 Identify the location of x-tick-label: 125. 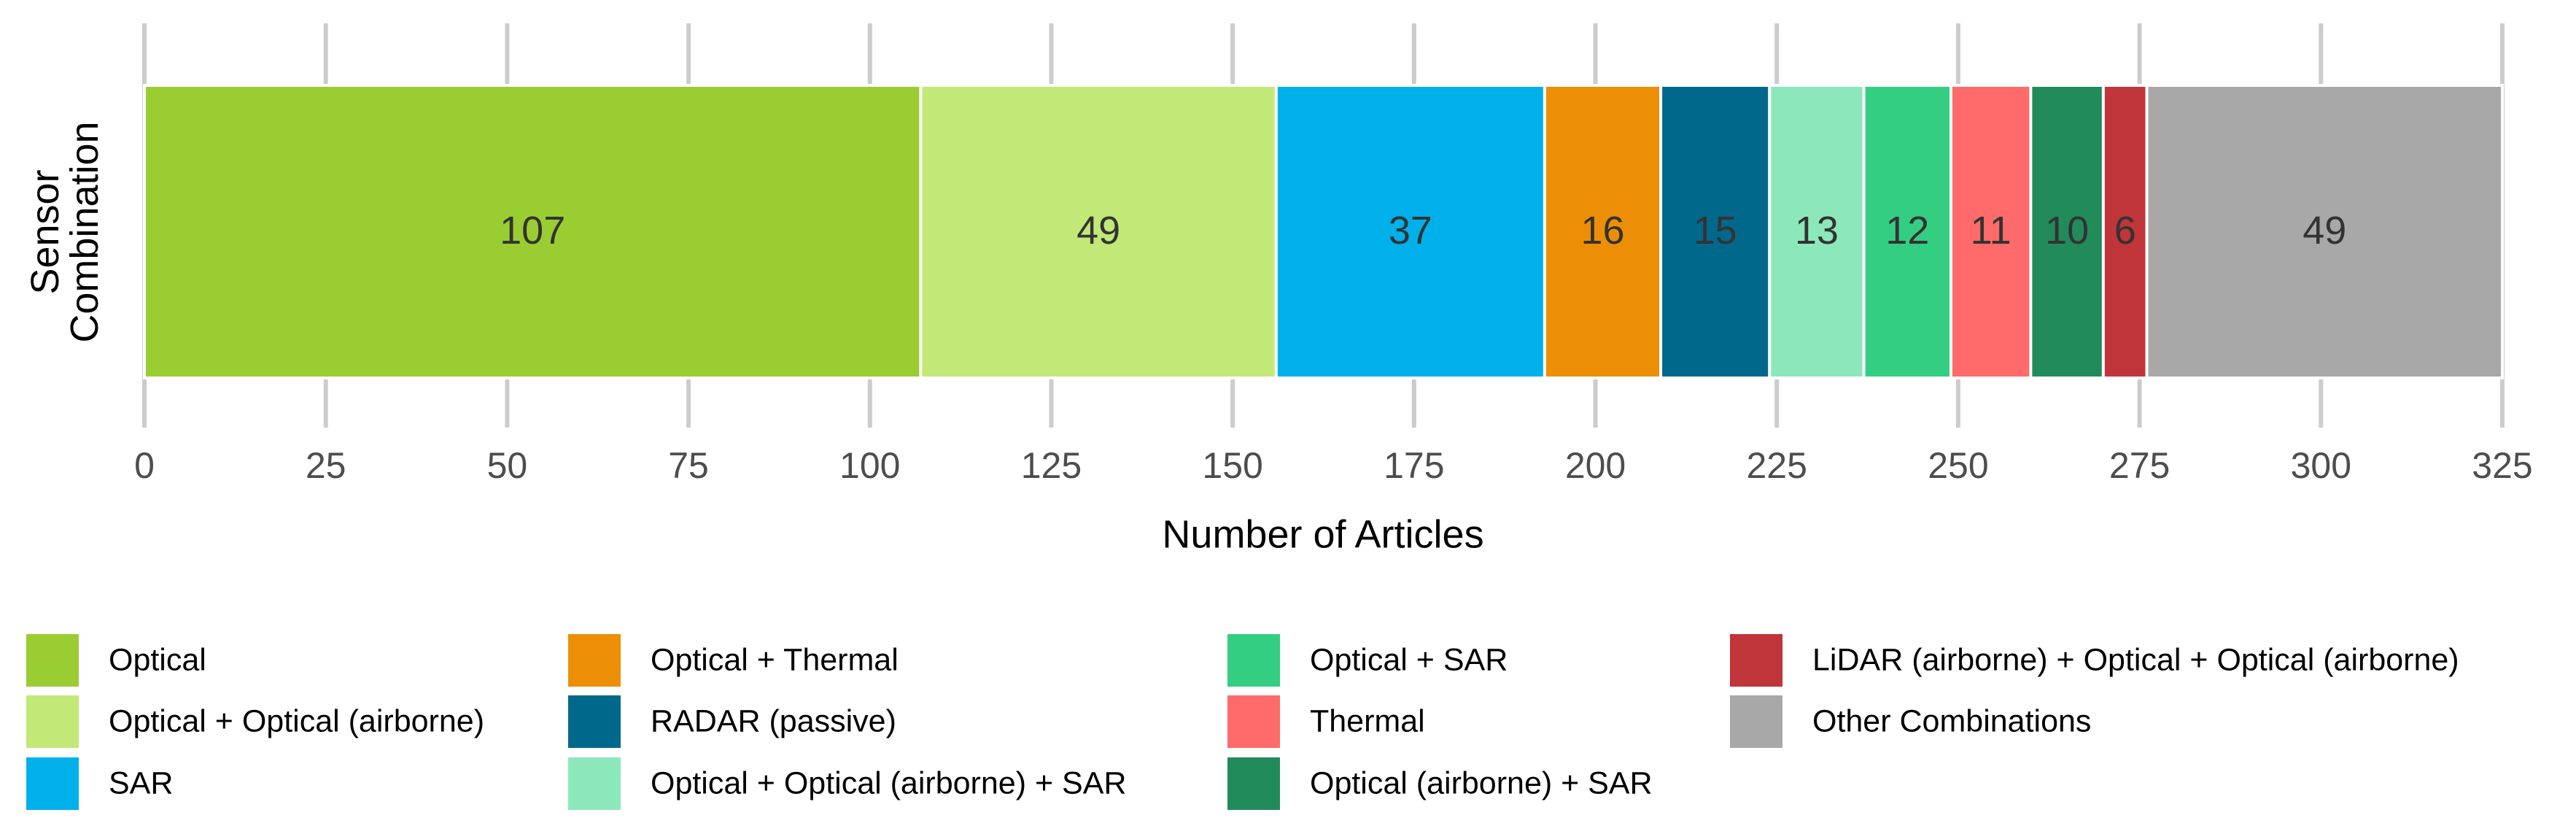
(1051, 465).